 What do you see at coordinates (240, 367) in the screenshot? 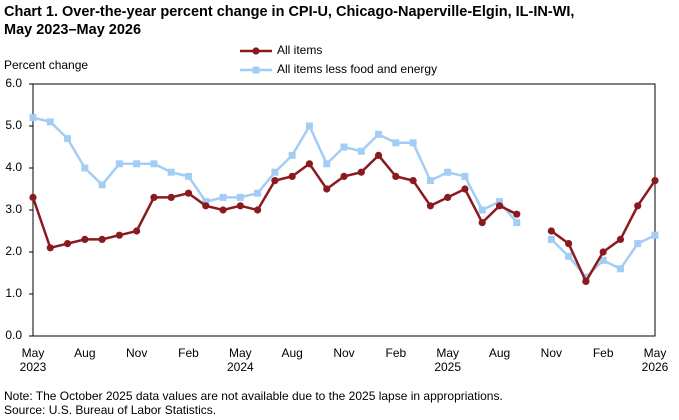
I see `x-year-label: 2024` at bounding box center [240, 367].